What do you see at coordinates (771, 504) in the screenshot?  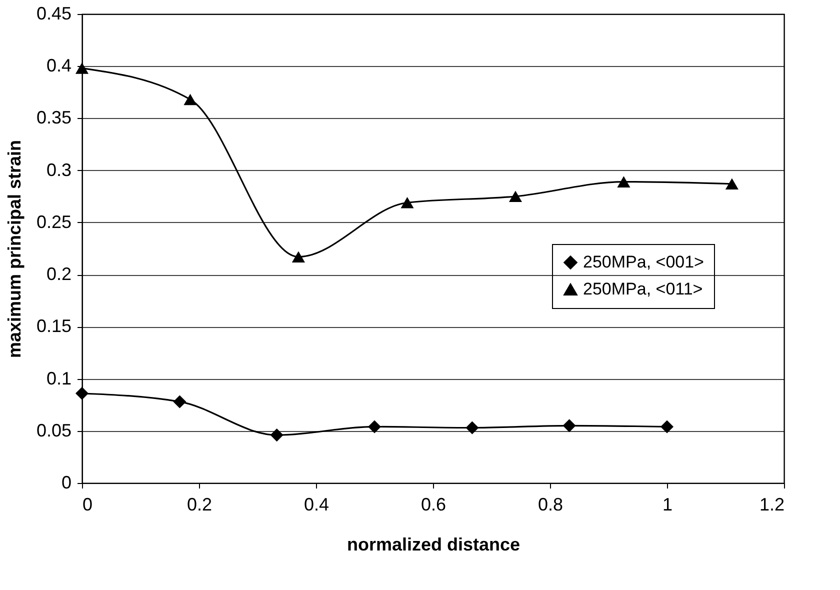 I see `x-tick-label: 1.2` at bounding box center [771, 504].